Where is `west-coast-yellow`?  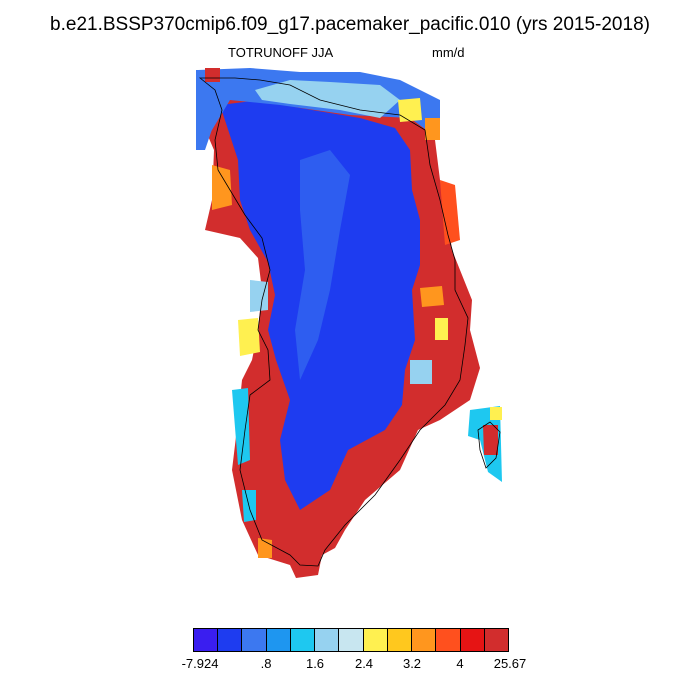
west-coast-yellow is located at coordinates (249, 337).